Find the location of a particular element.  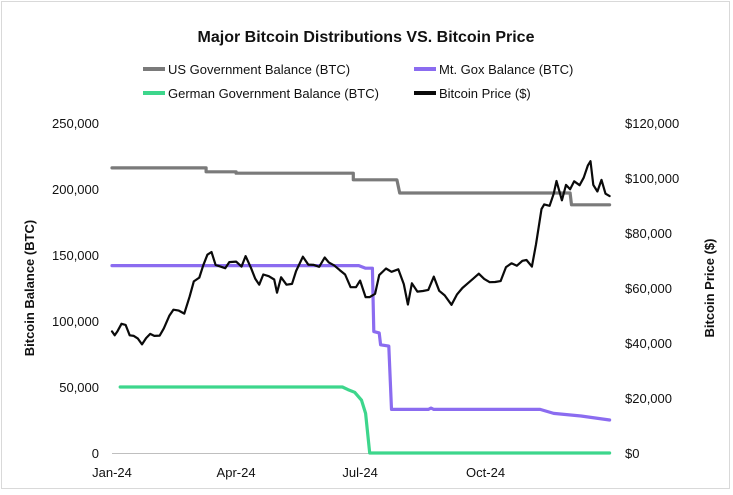

y-right-tick-label: $0 is located at coordinates (632, 453).